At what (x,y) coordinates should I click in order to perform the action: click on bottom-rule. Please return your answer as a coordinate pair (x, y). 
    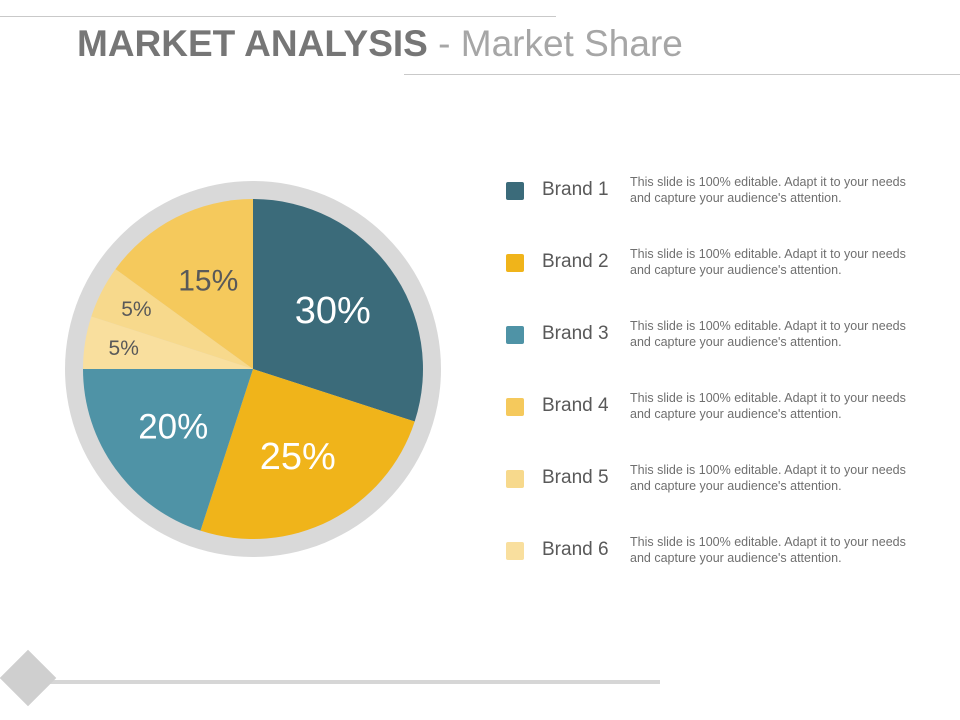
    Looking at the image, I should click on (352, 682).